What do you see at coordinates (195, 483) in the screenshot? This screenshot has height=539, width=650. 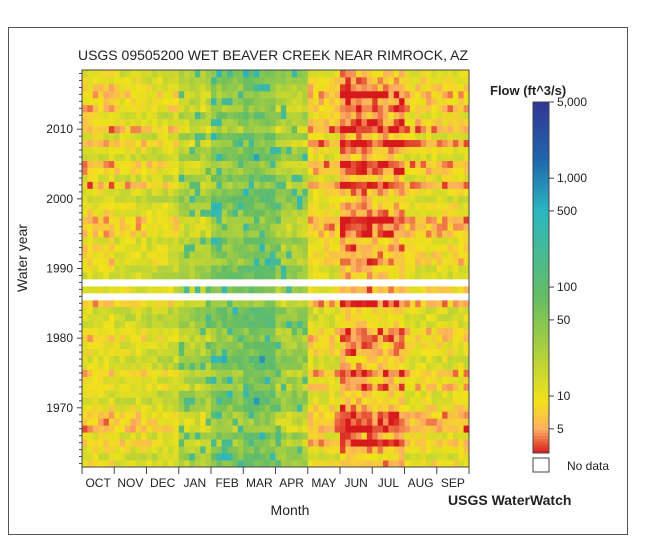 I see `x-tick-label: JAN` at bounding box center [195, 483].